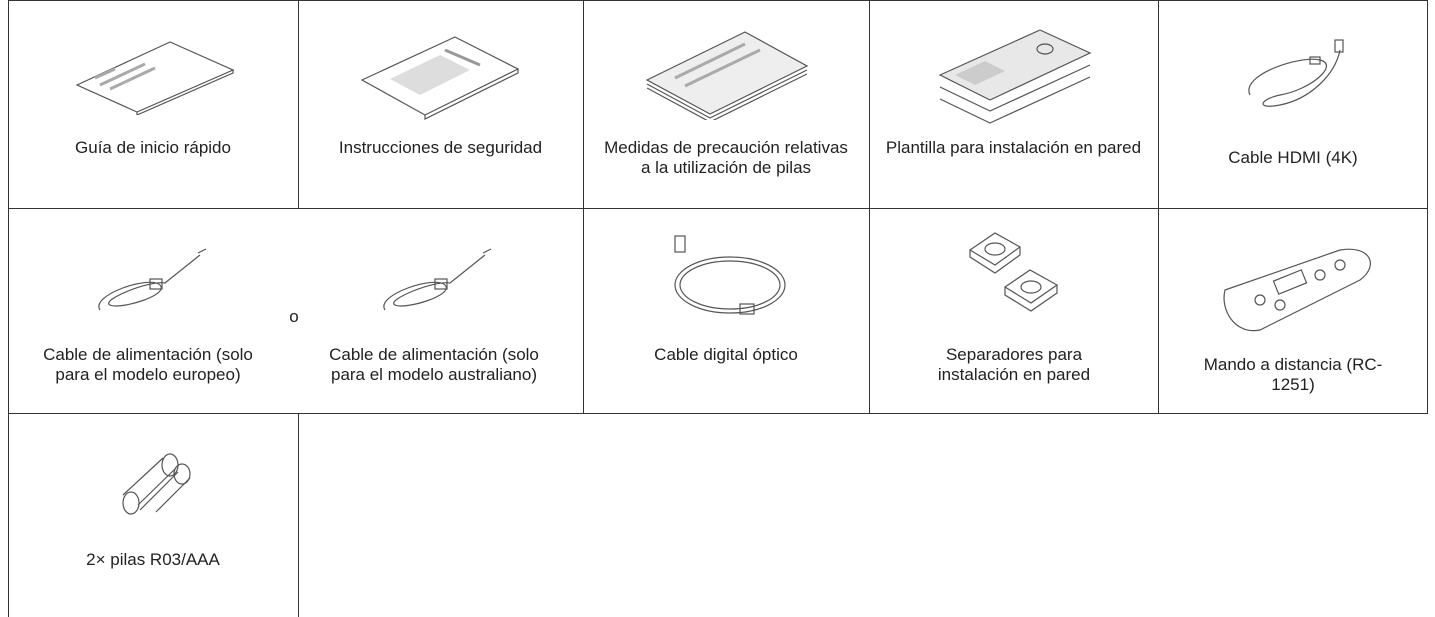  What do you see at coordinates (1014, 364) in the screenshot?
I see `item-label: Separadores para instalación en pared` at bounding box center [1014, 364].